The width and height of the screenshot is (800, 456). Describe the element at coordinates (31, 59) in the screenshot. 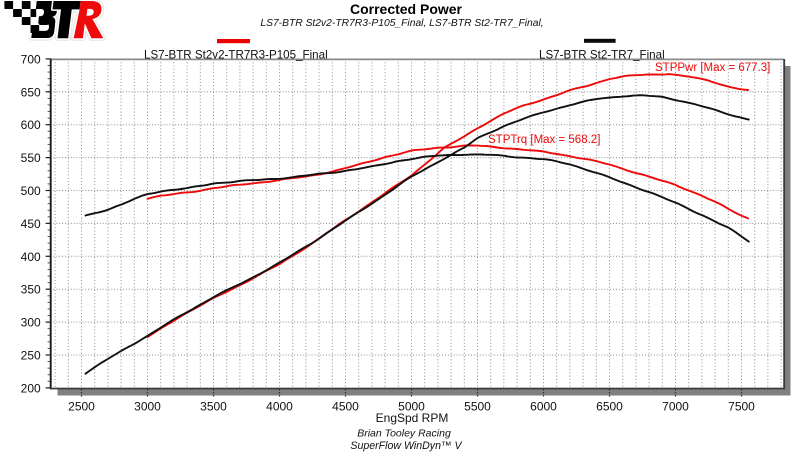

I see `svg-text: 700` at that location.